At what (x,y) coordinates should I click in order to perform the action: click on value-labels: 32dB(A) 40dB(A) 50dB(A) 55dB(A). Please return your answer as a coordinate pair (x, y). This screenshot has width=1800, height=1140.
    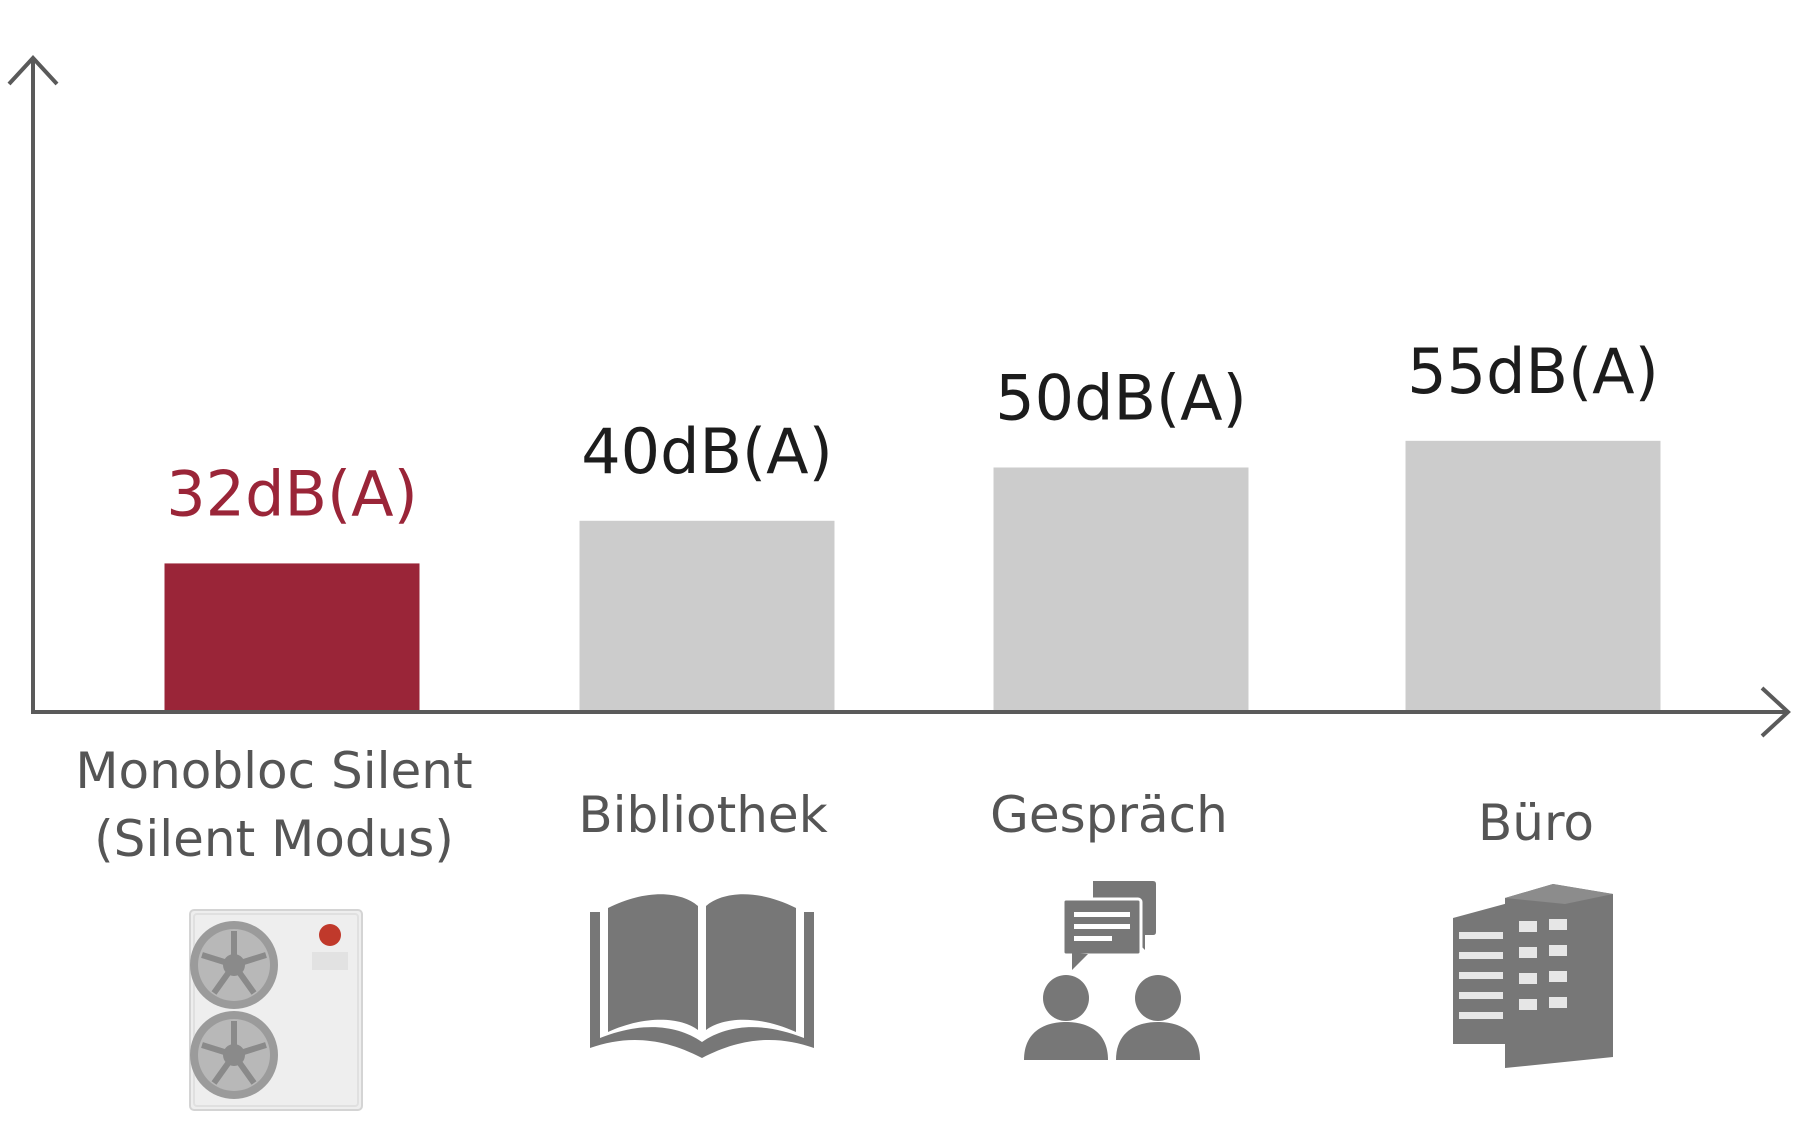
    Looking at the image, I should click on (912, 433).